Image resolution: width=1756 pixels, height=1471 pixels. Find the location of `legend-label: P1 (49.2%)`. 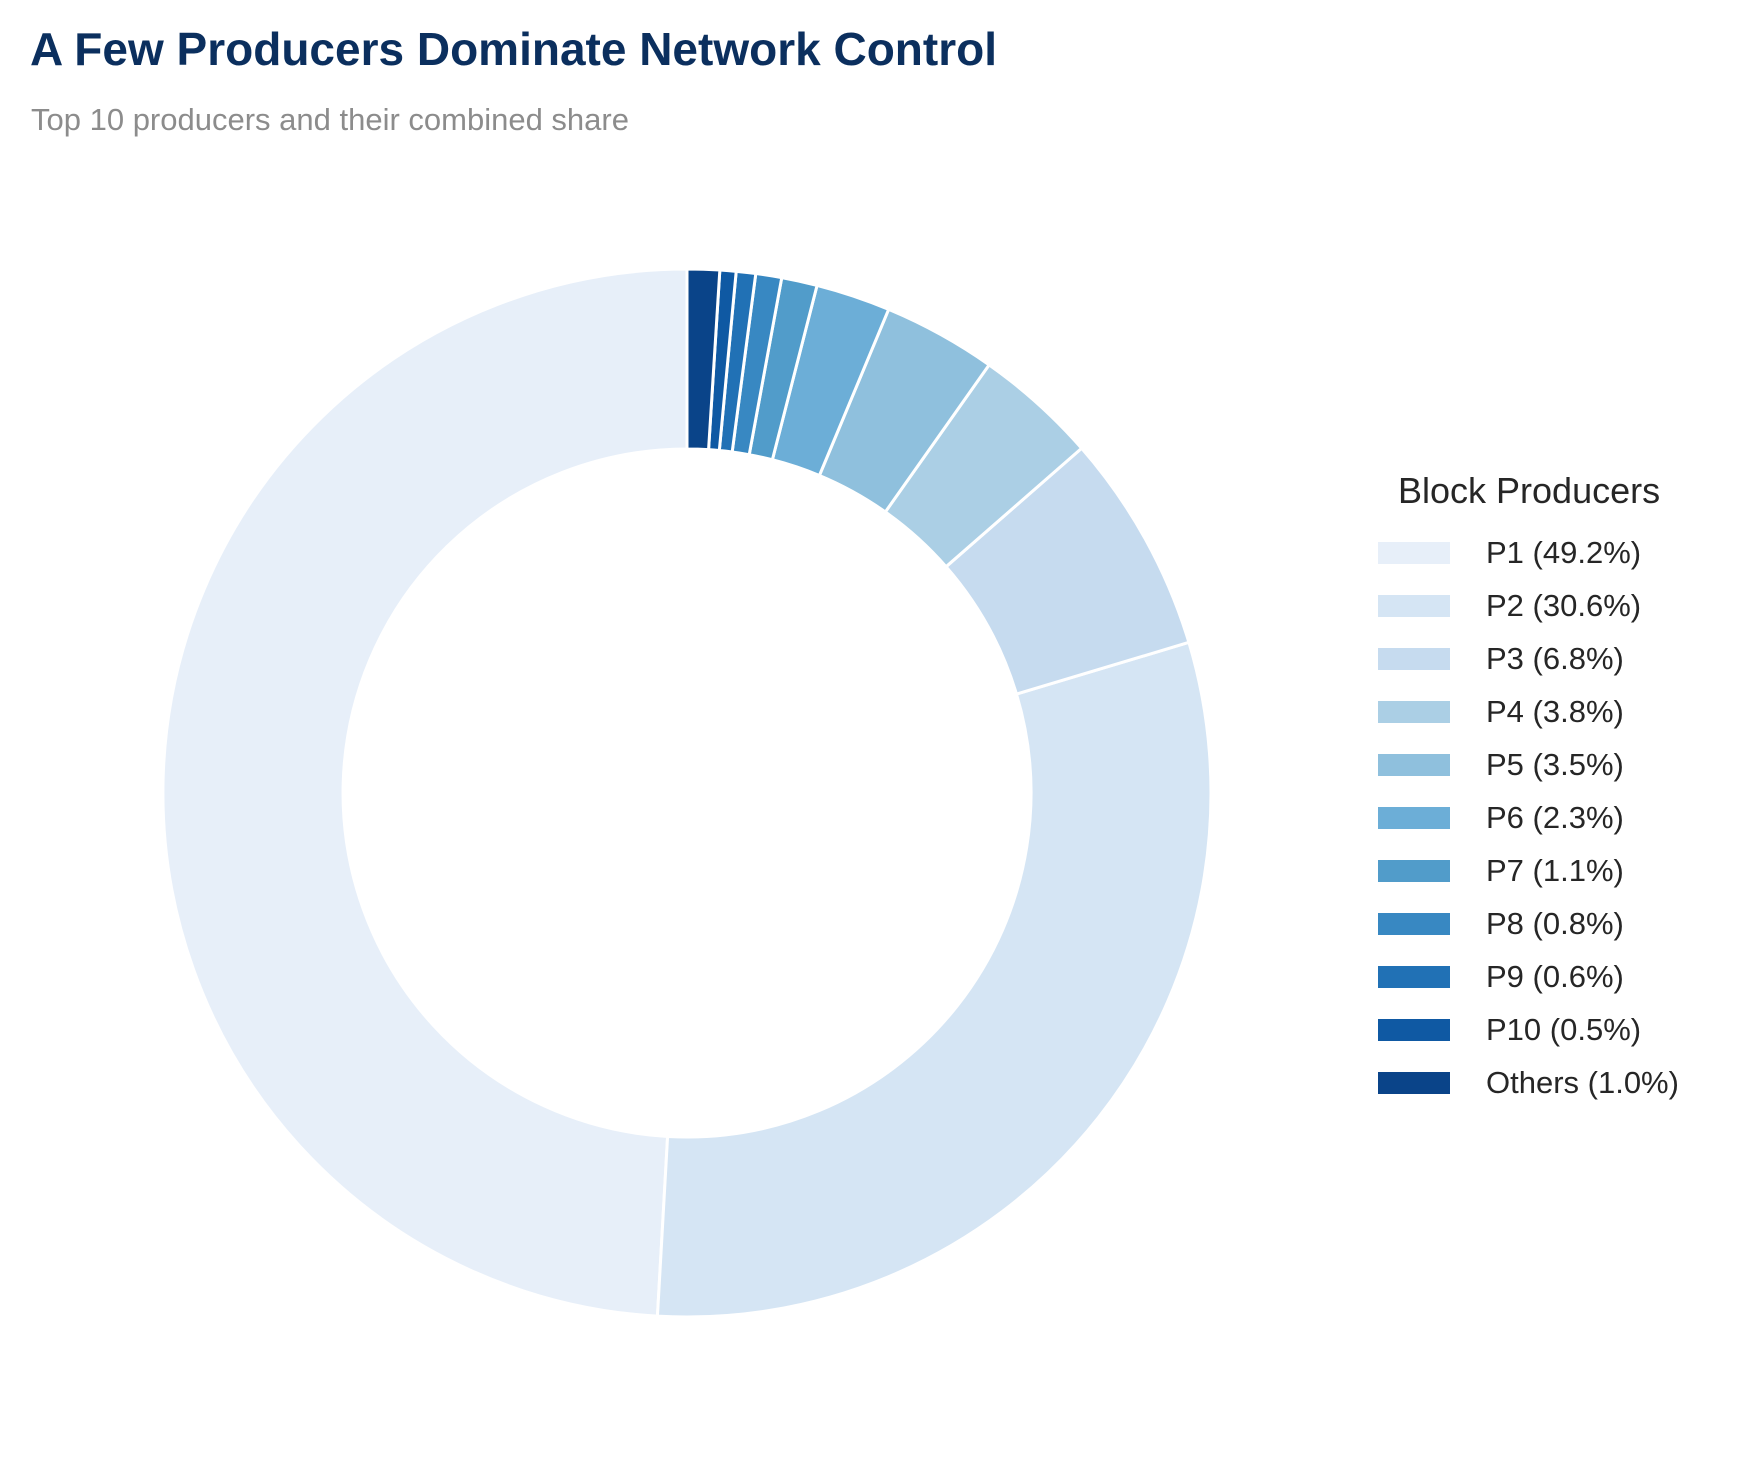

legend-label: P1 (49.2%) is located at coordinates (1564, 552).